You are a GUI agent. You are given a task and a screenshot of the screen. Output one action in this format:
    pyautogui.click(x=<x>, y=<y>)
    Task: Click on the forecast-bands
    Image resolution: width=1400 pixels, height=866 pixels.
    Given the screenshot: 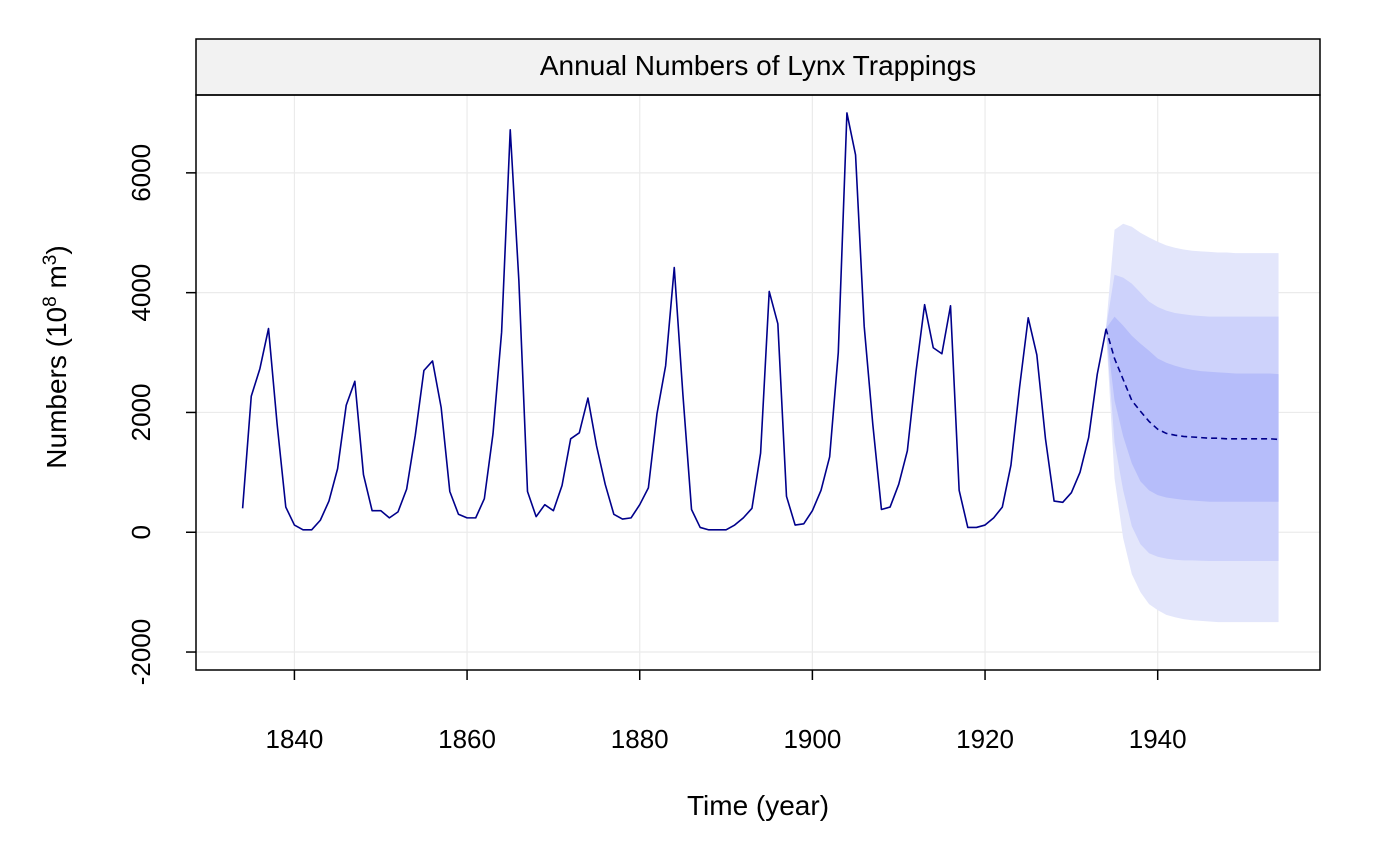 What is the action you would take?
    pyautogui.click(x=1192, y=423)
    